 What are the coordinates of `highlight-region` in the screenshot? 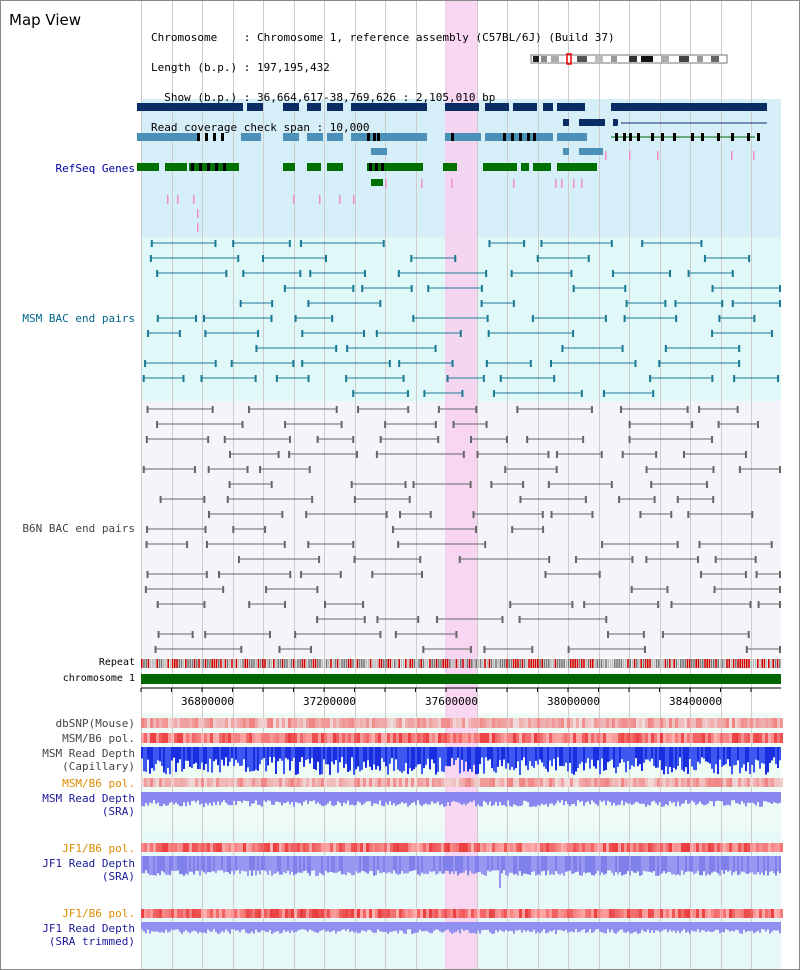 It's located at (461, 485).